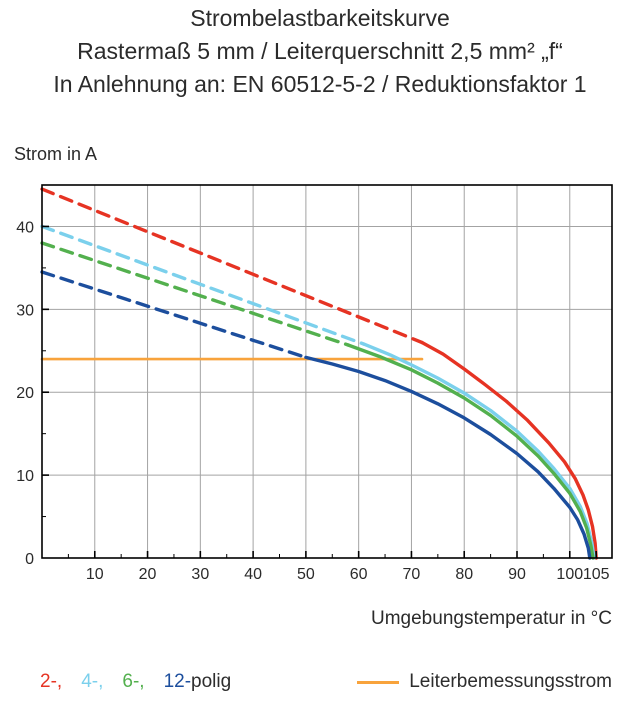  I want to click on y-tick-label: 20, so click(25, 393).